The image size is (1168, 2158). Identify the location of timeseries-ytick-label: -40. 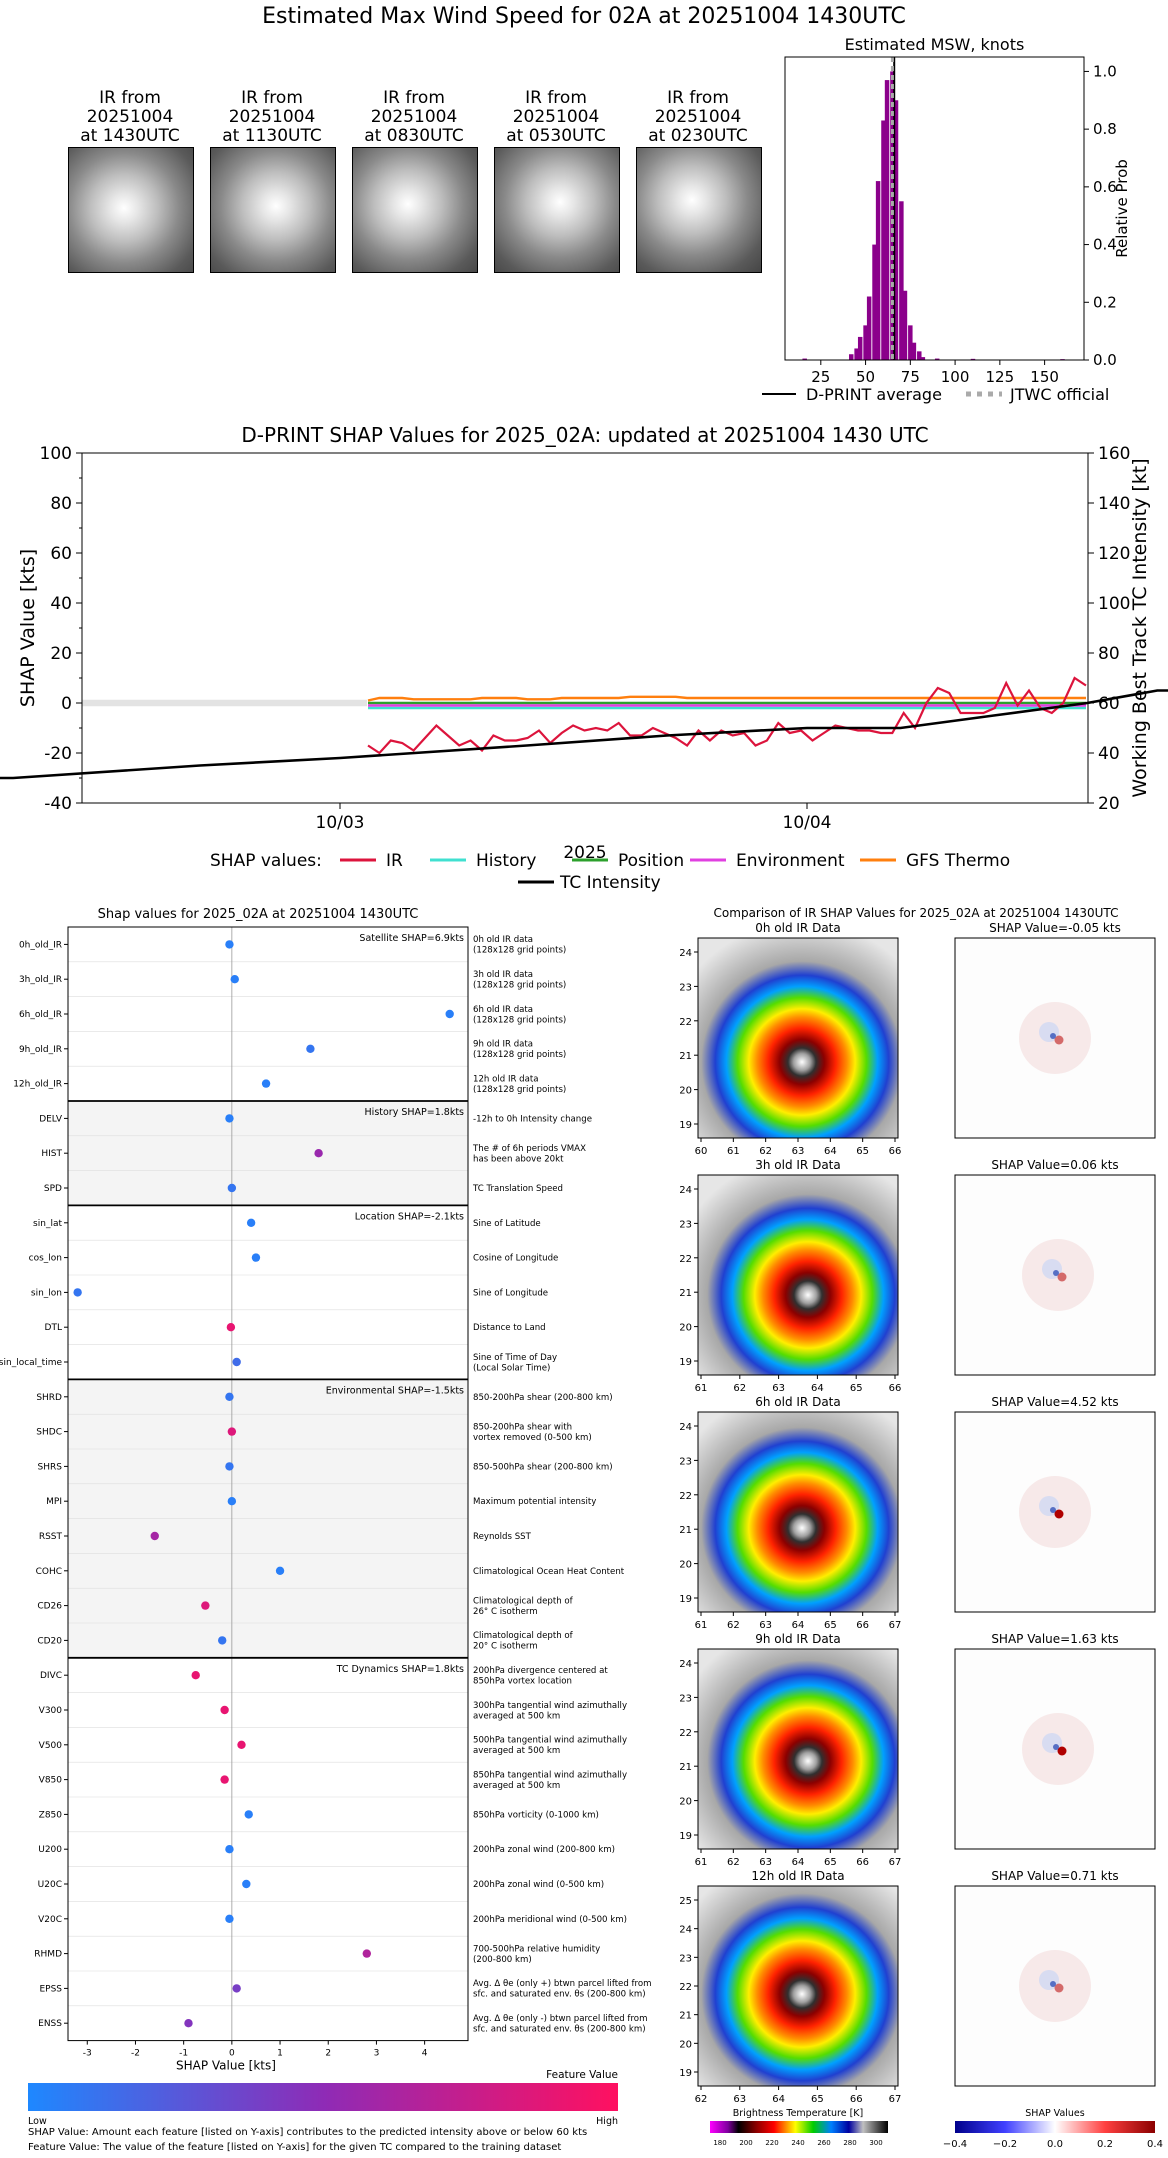
(58, 804).